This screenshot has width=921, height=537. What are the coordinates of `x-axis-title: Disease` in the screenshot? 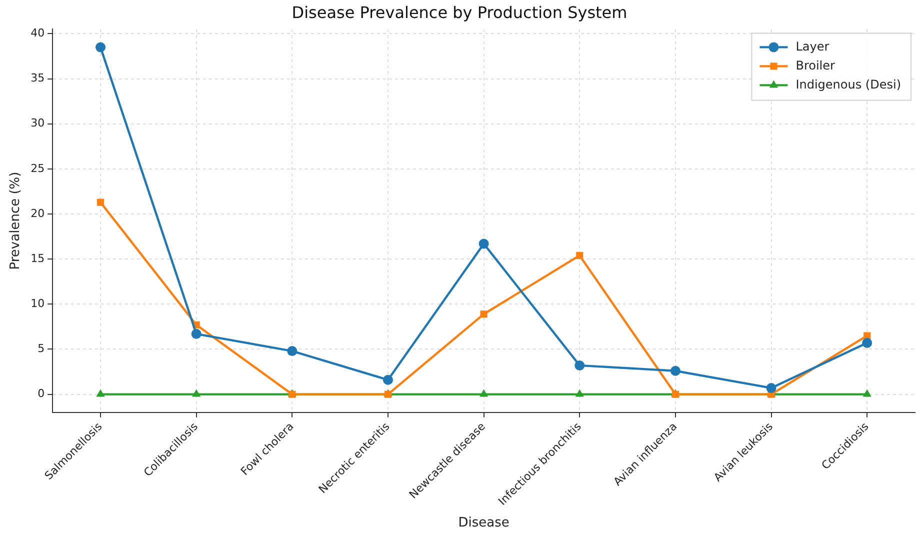 It's located at (484, 523).